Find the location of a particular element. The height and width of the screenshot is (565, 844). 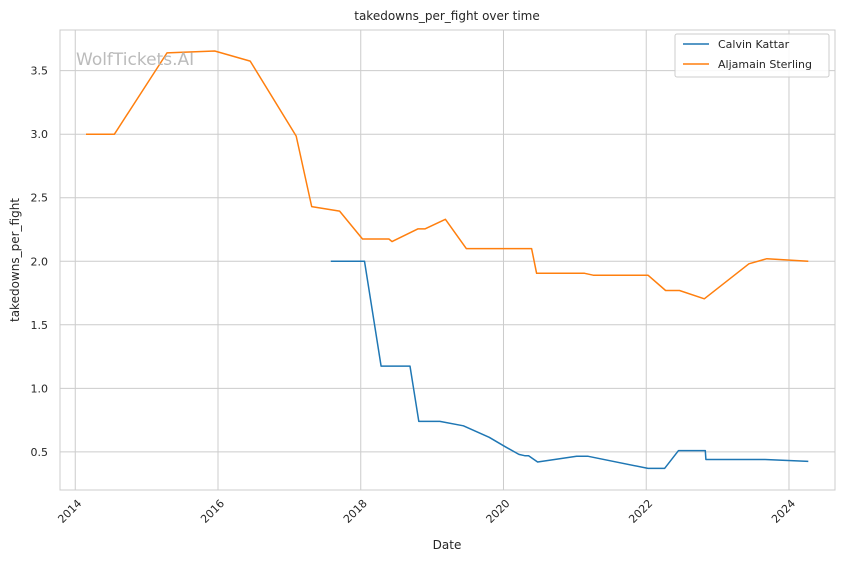

y-axis-title: takedowns_per_fight is located at coordinates (15, 260).